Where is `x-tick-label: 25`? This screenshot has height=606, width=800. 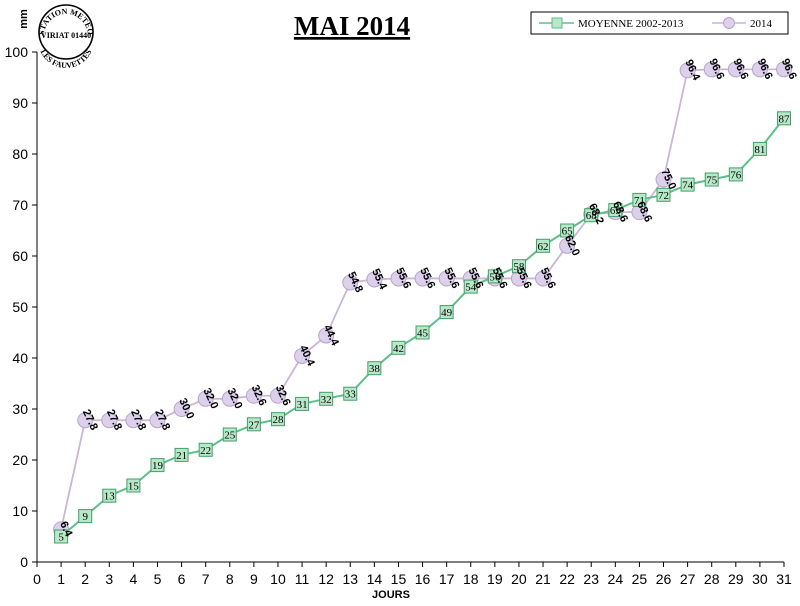 x-tick-label: 25 is located at coordinates (640, 579).